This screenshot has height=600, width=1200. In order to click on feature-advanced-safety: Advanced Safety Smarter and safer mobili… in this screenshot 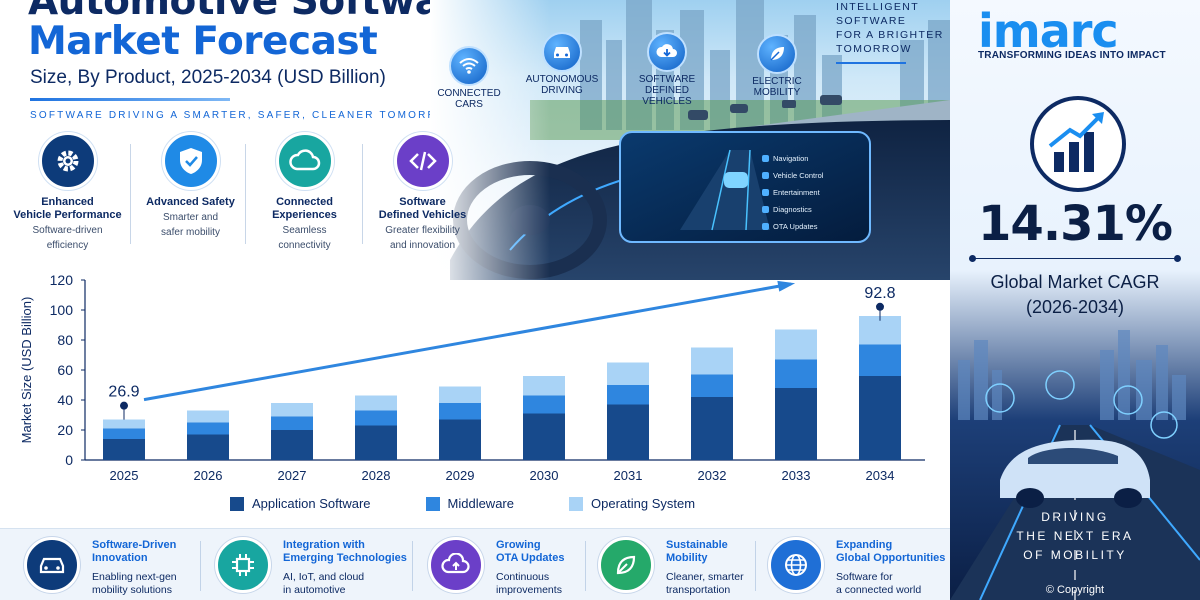, I will do `click(190, 185)`.